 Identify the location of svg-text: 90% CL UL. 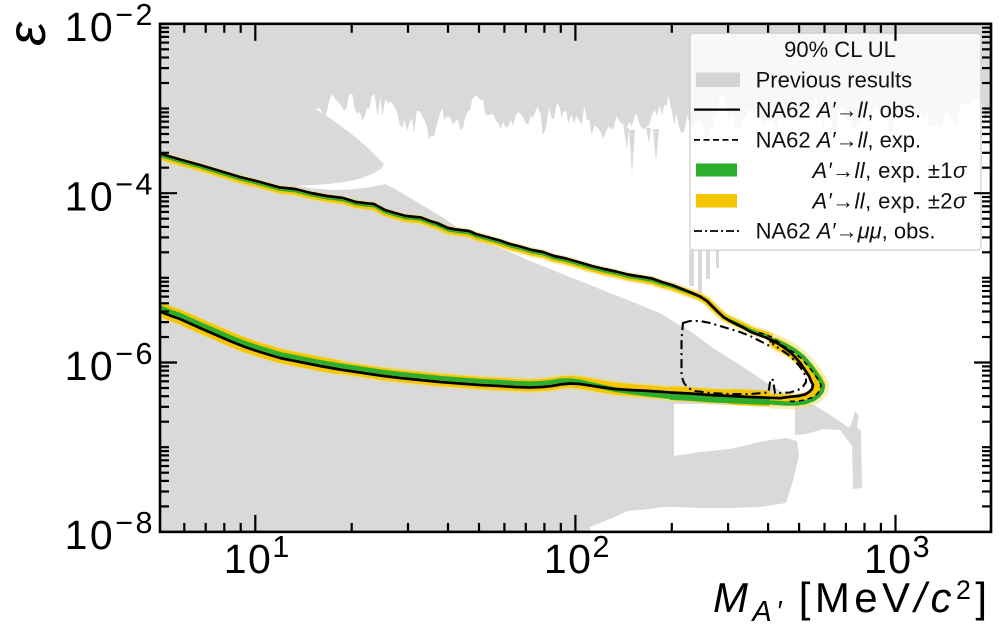
(840, 49).